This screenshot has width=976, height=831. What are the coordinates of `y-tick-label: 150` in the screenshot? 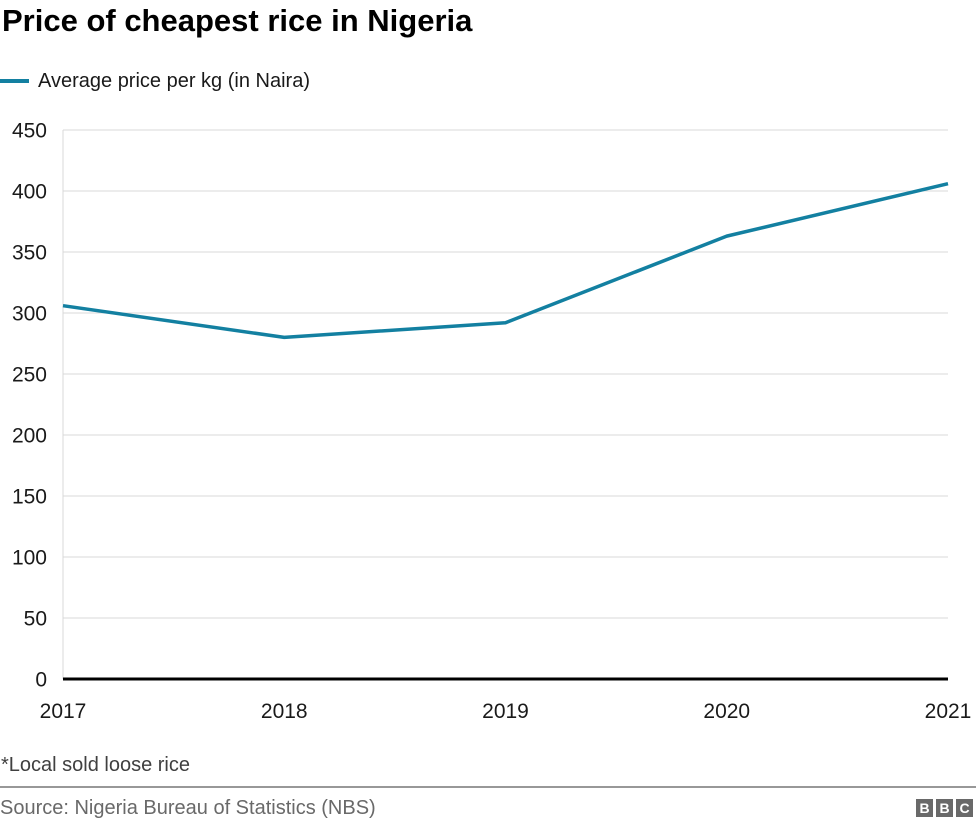 It's located at (29, 497).